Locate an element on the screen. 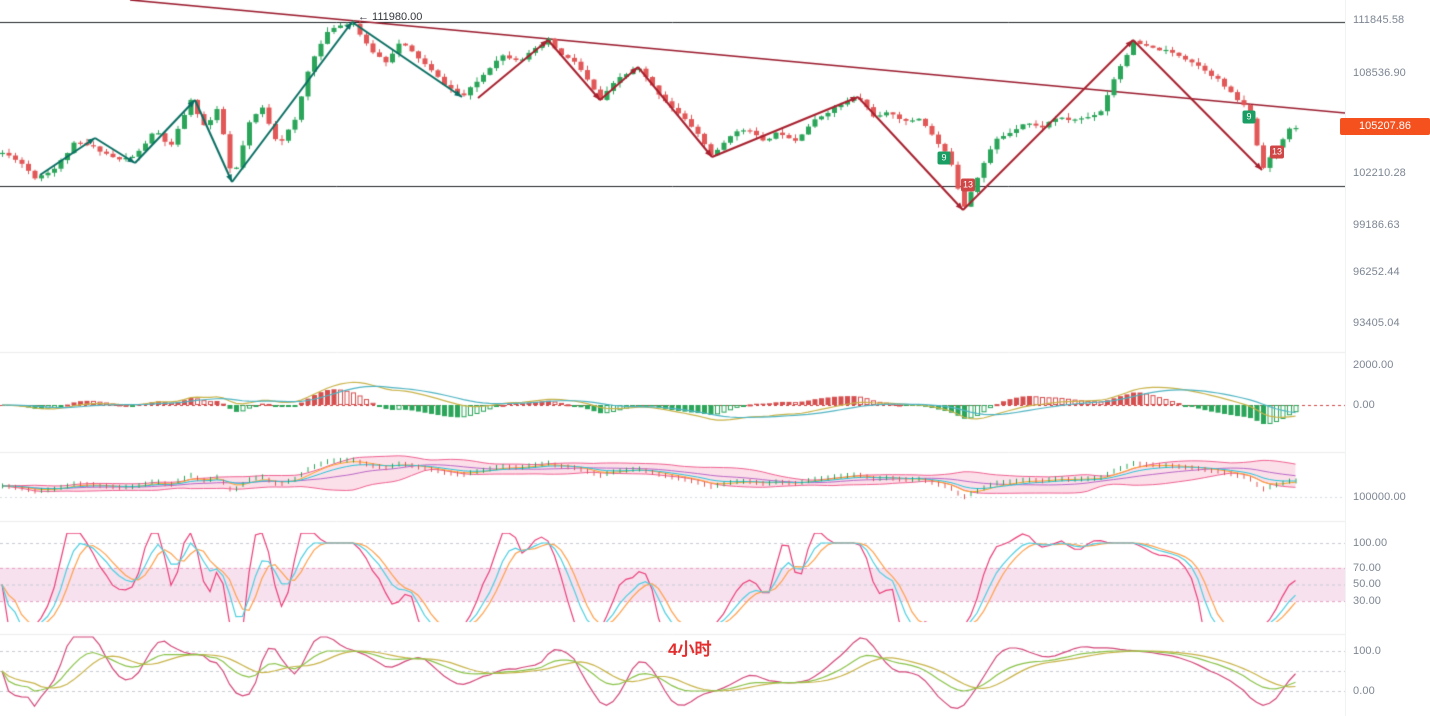 The width and height of the screenshot is (1430, 716). axis-label: 100.0 is located at coordinates (1367, 651).